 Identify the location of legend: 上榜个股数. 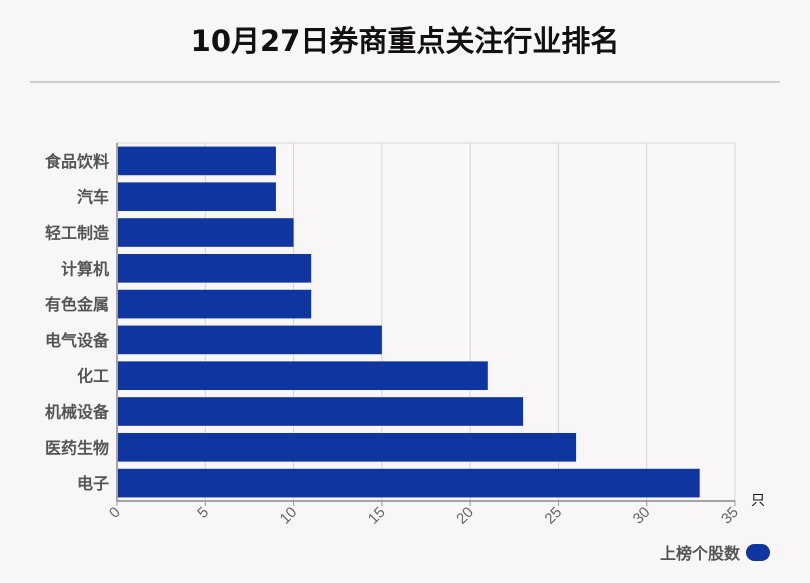
(715, 552).